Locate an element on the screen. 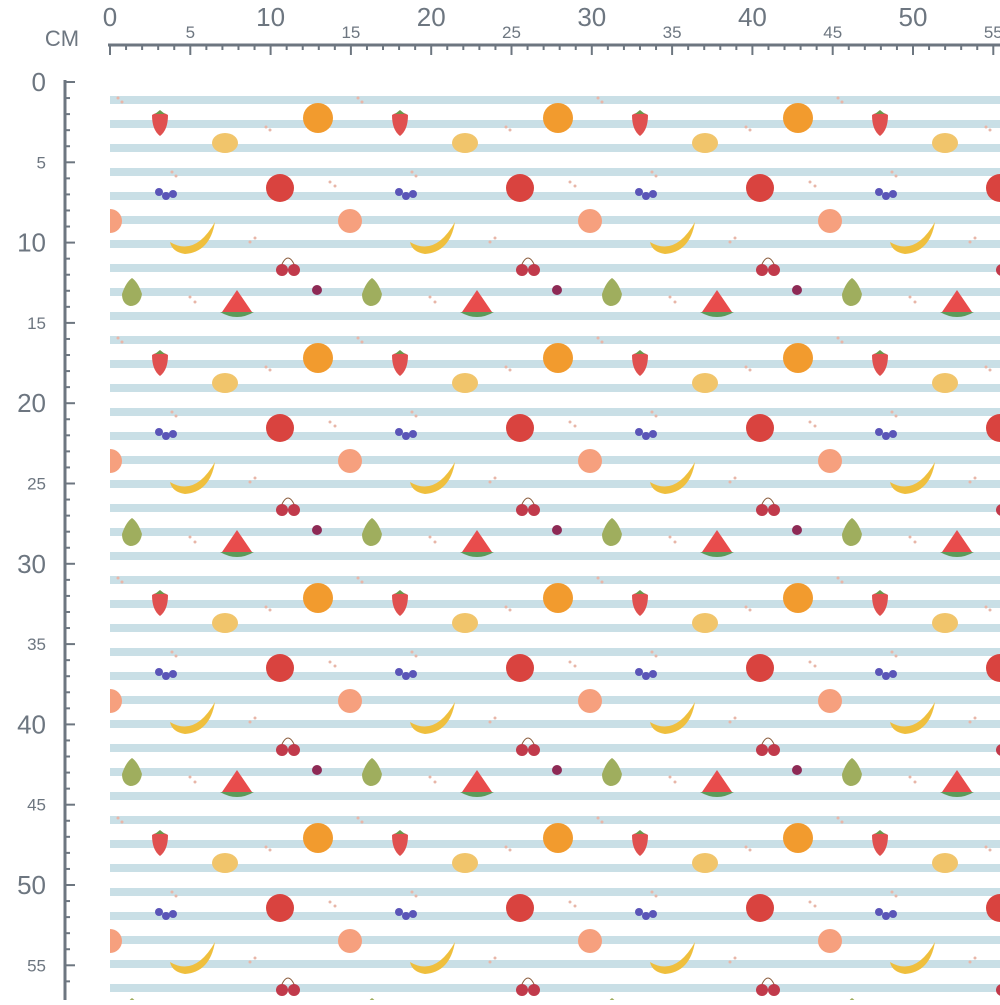 This screenshot has height=1005, width=1000. top-ruler-label: 0 is located at coordinates (110, 17).